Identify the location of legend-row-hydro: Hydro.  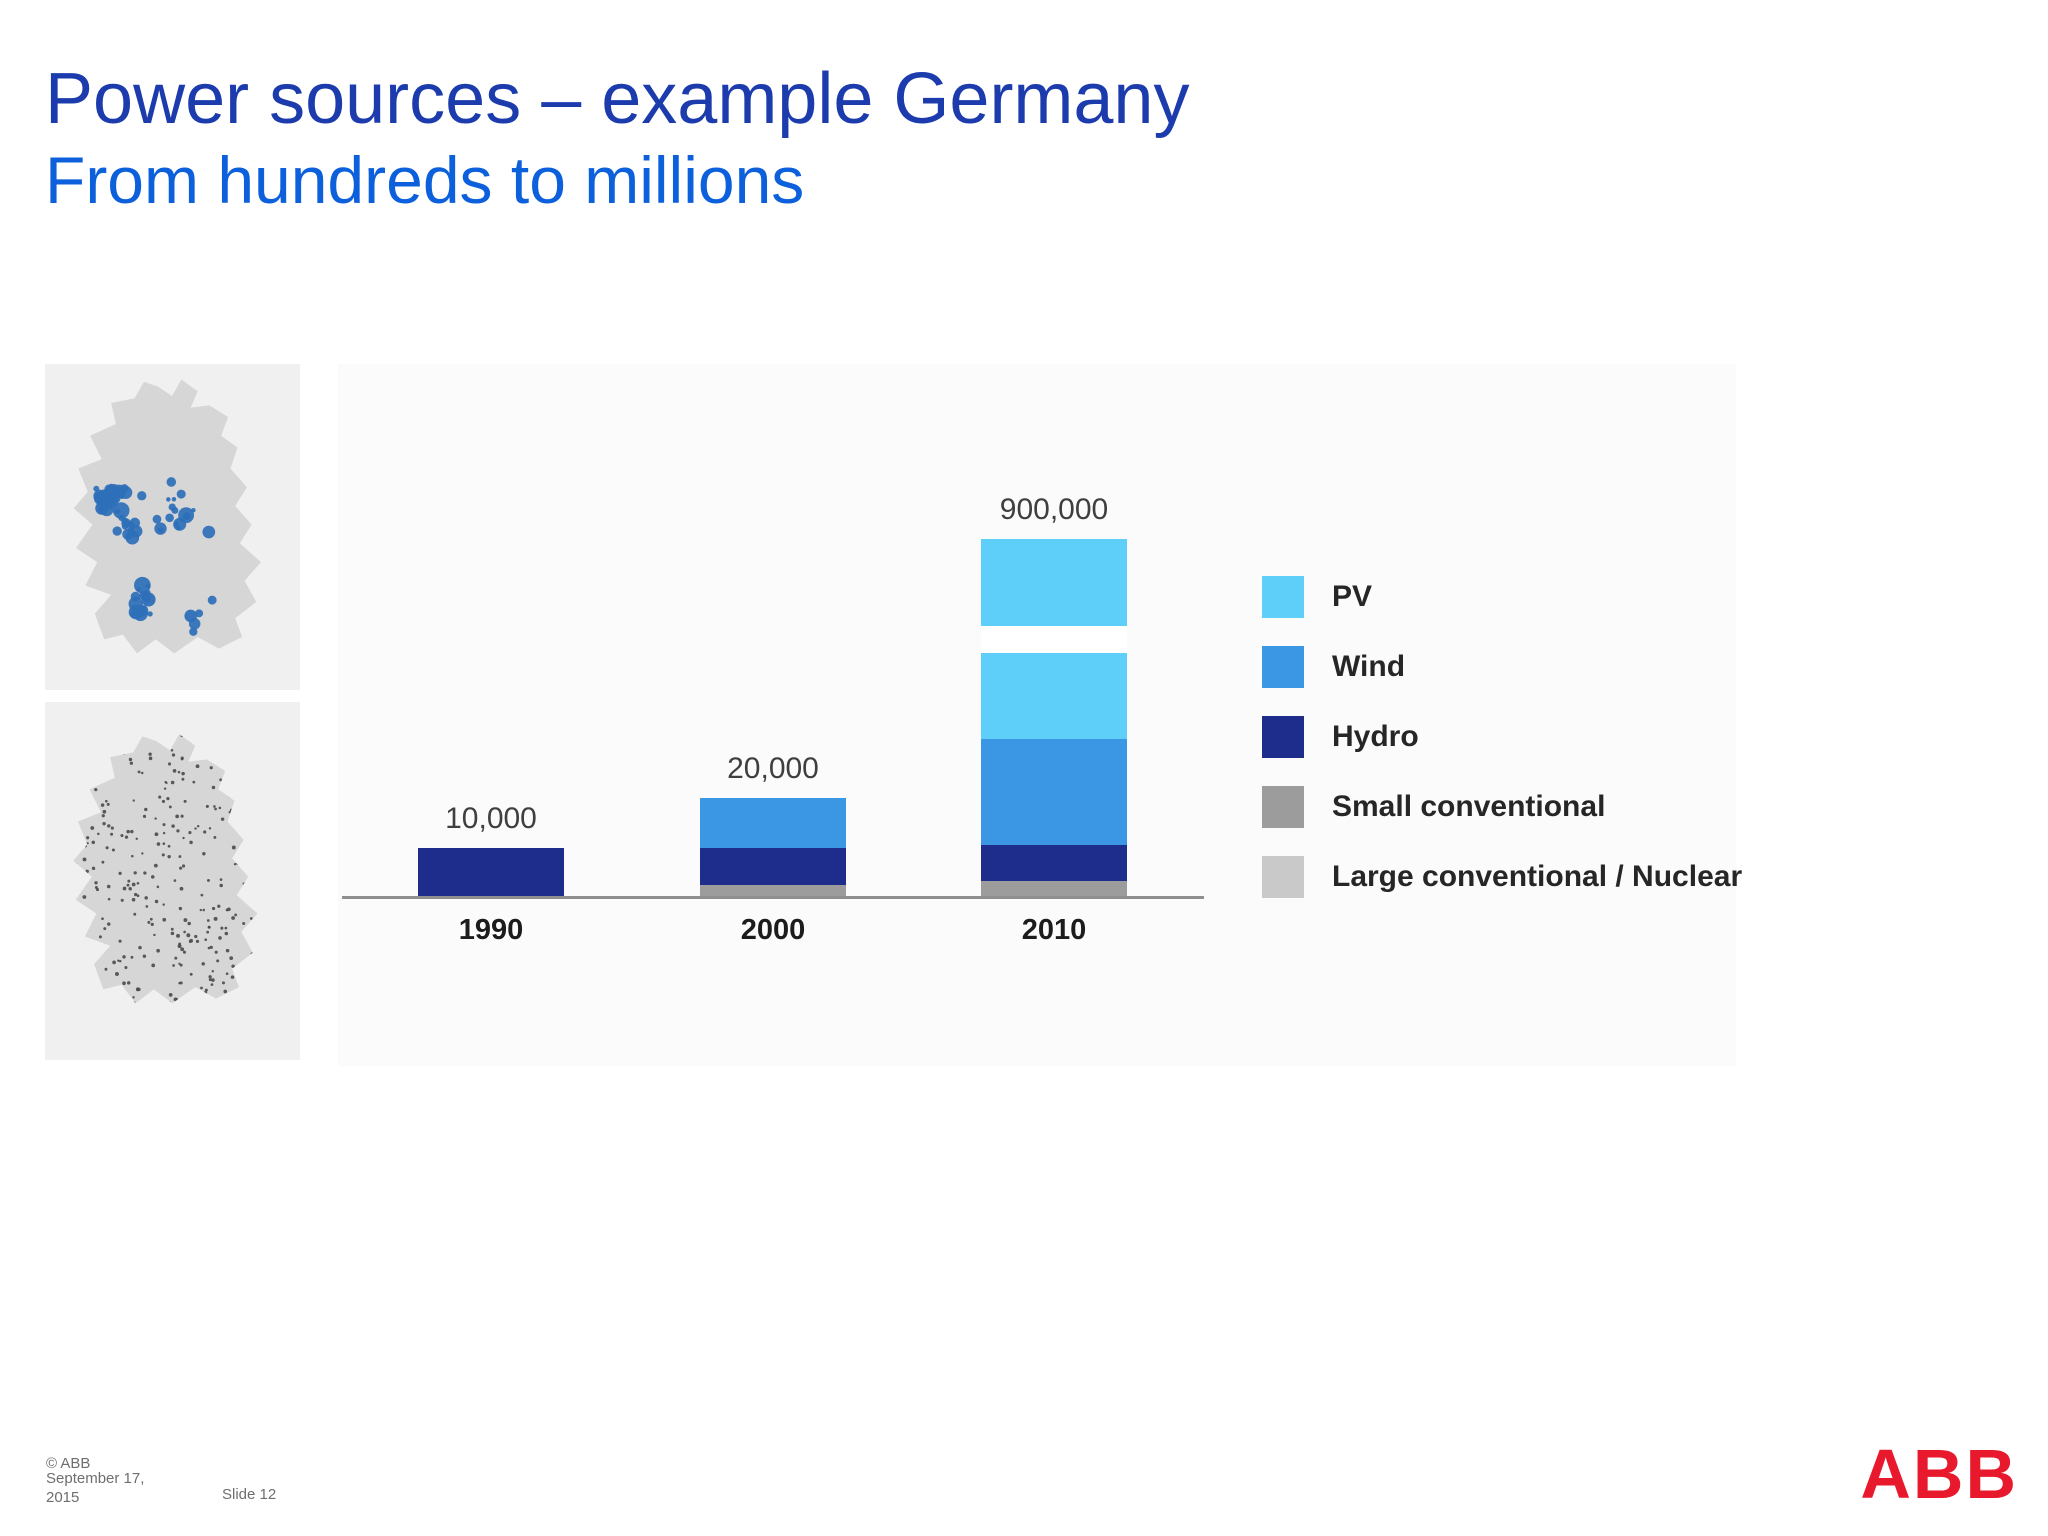
(1502, 737).